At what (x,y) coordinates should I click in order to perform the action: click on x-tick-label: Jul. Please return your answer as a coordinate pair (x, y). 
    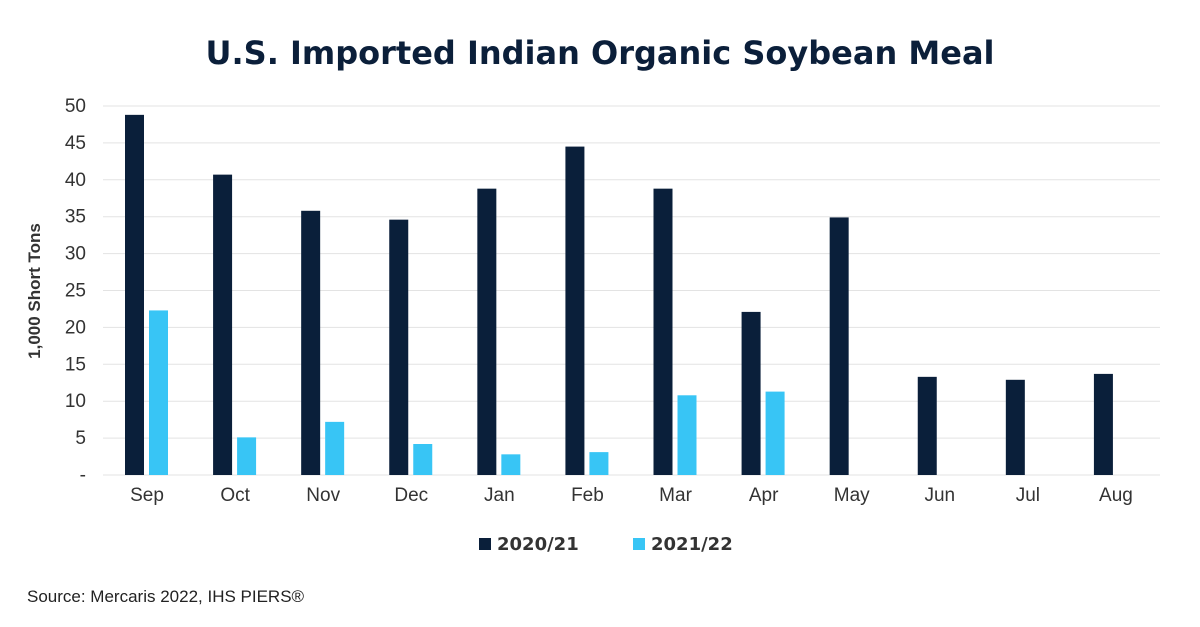
    Looking at the image, I should click on (1028, 495).